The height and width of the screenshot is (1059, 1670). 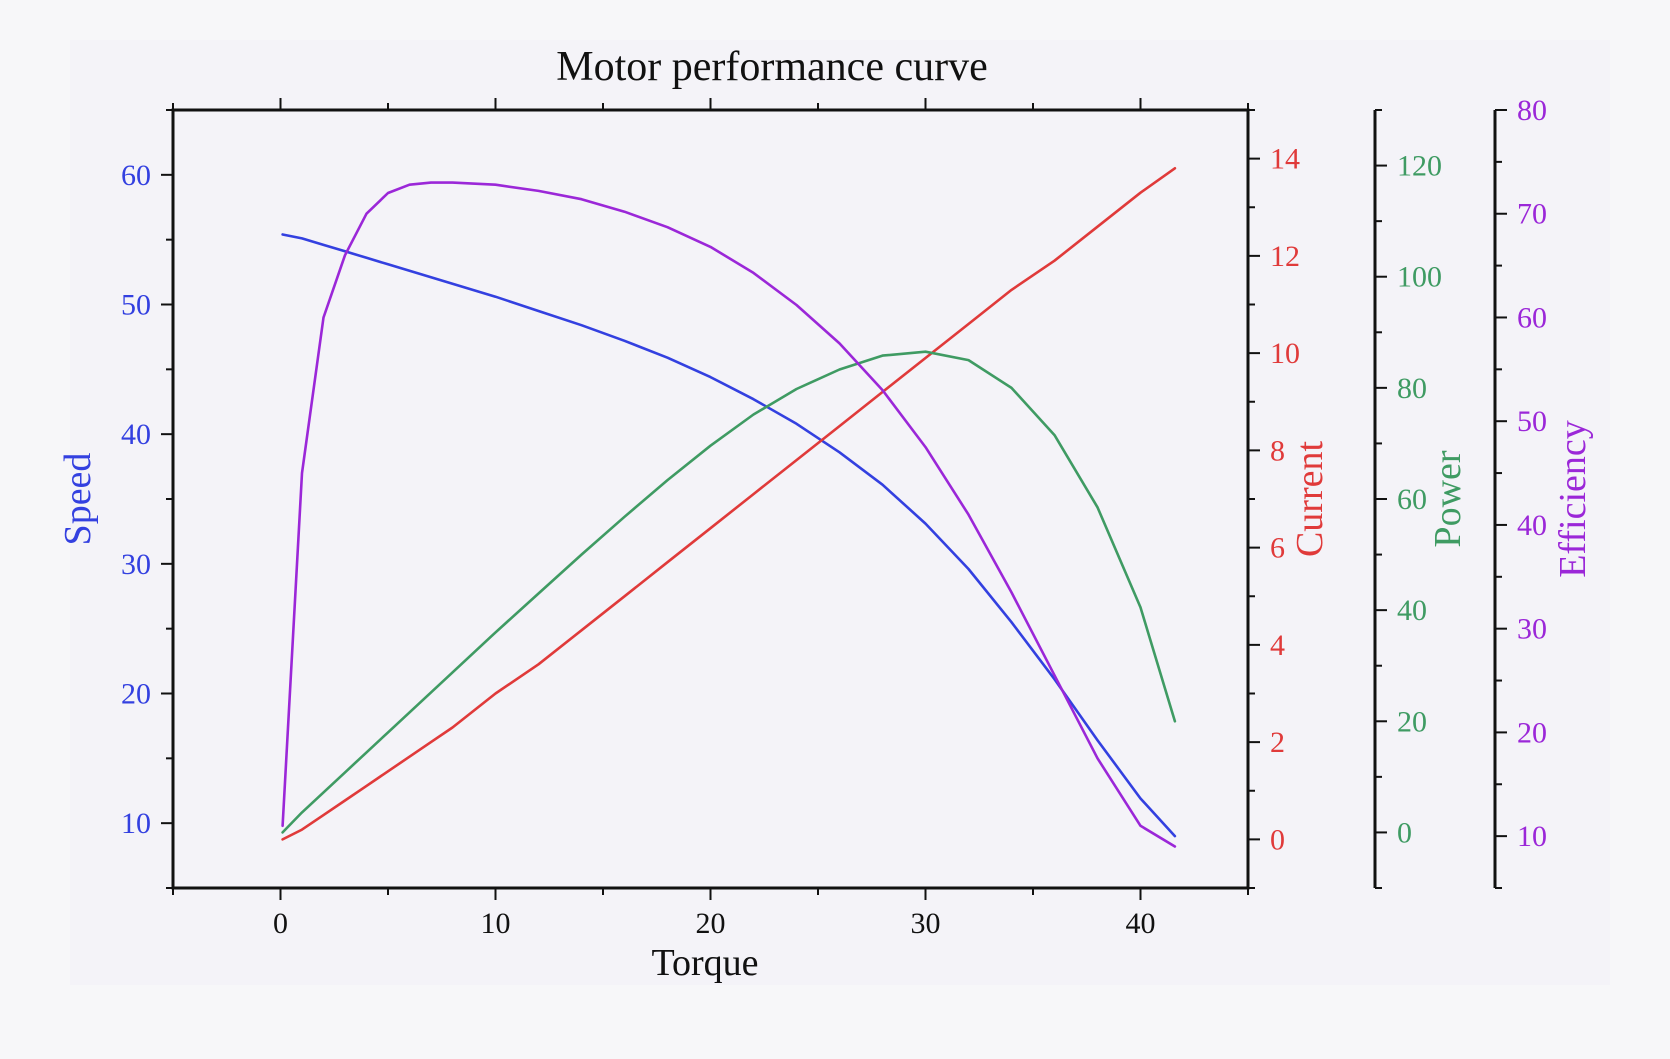 What do you see at coordinates (1419, 277) in the screenshot?
I see `power-tick-label: 100` at bounding box center [1419, 277].